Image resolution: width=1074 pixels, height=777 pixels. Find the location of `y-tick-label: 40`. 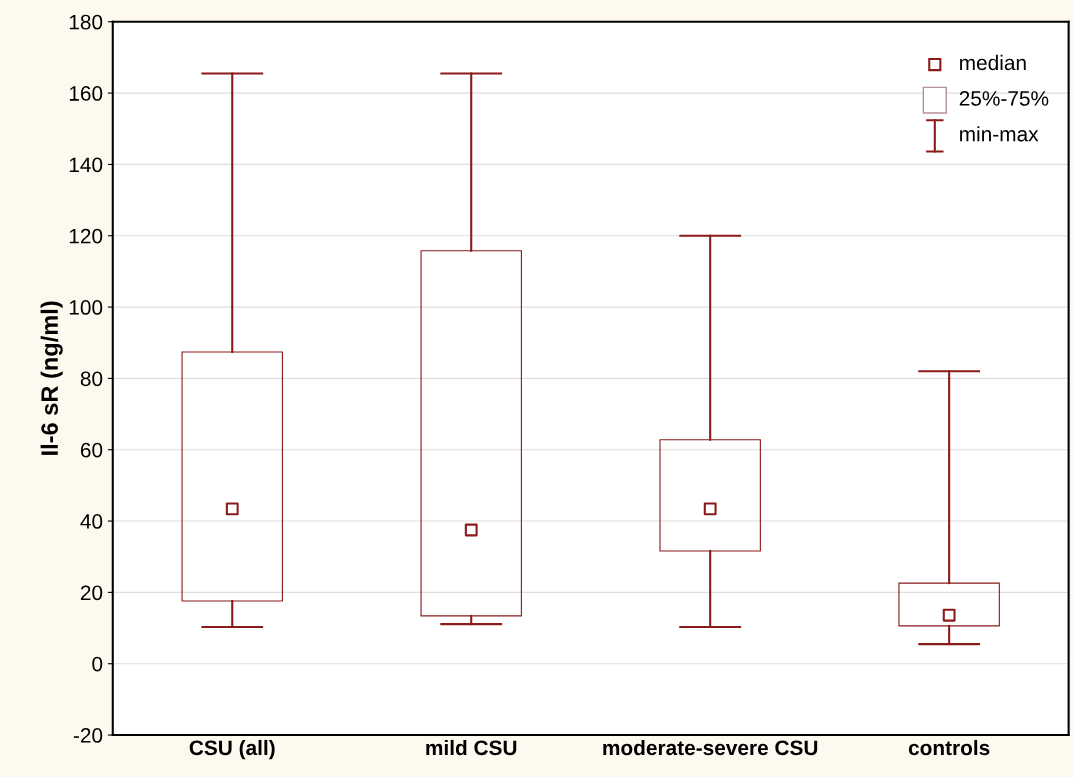

y-tick-label: 40 is located at coordinates (91, 521).